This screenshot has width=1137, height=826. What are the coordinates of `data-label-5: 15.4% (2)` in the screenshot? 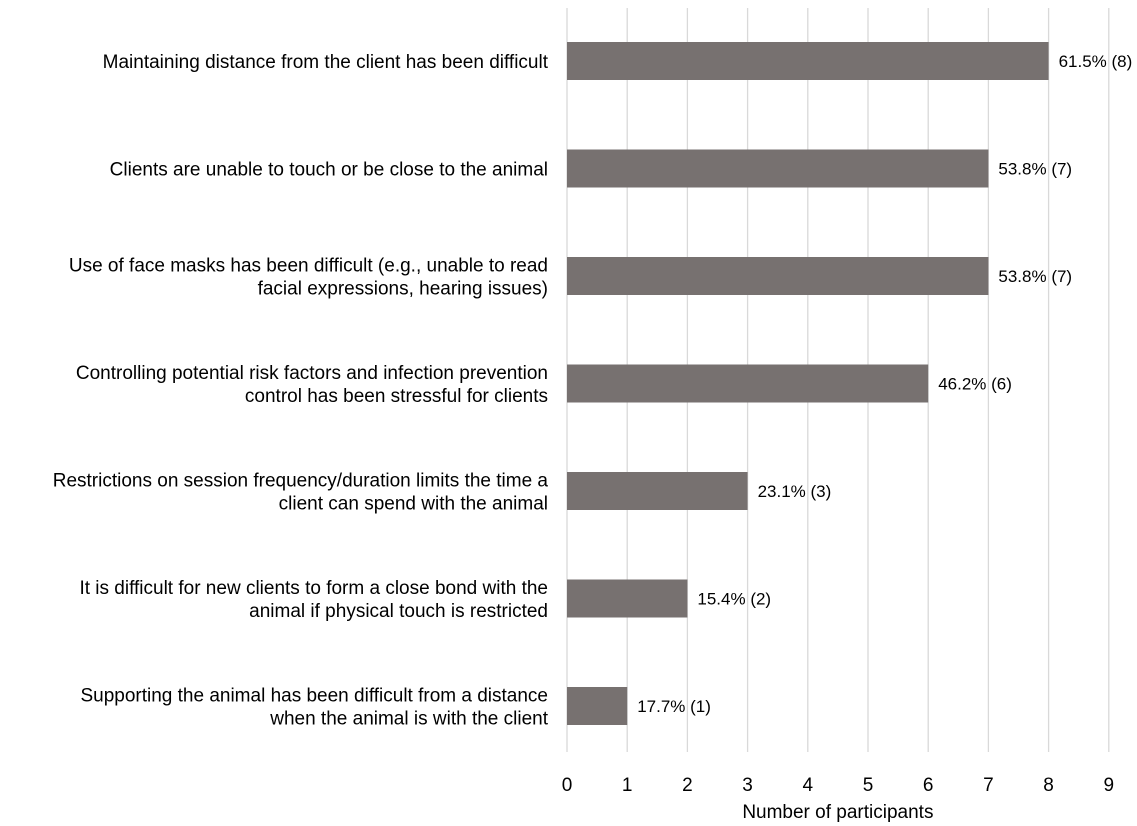 It's located at (734, 599).